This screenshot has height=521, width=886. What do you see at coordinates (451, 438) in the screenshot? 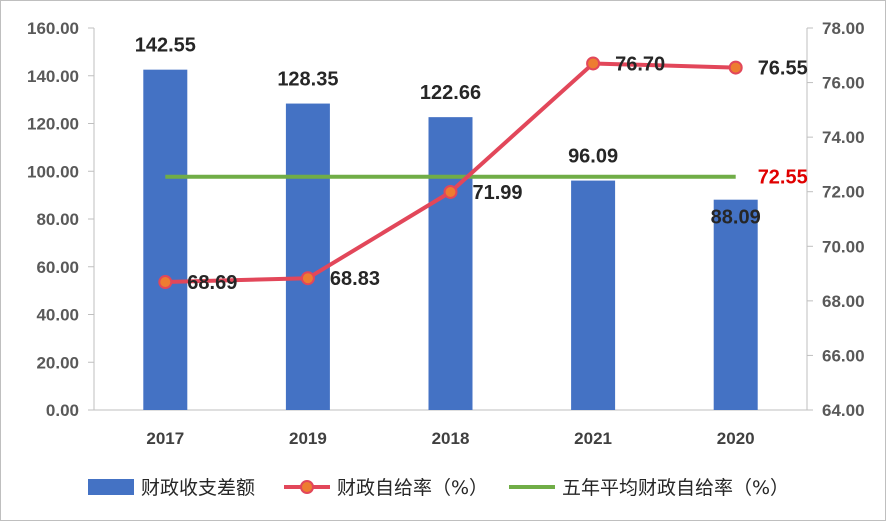
I see `x-category-label: 2018` at bounding box center [451, 438].